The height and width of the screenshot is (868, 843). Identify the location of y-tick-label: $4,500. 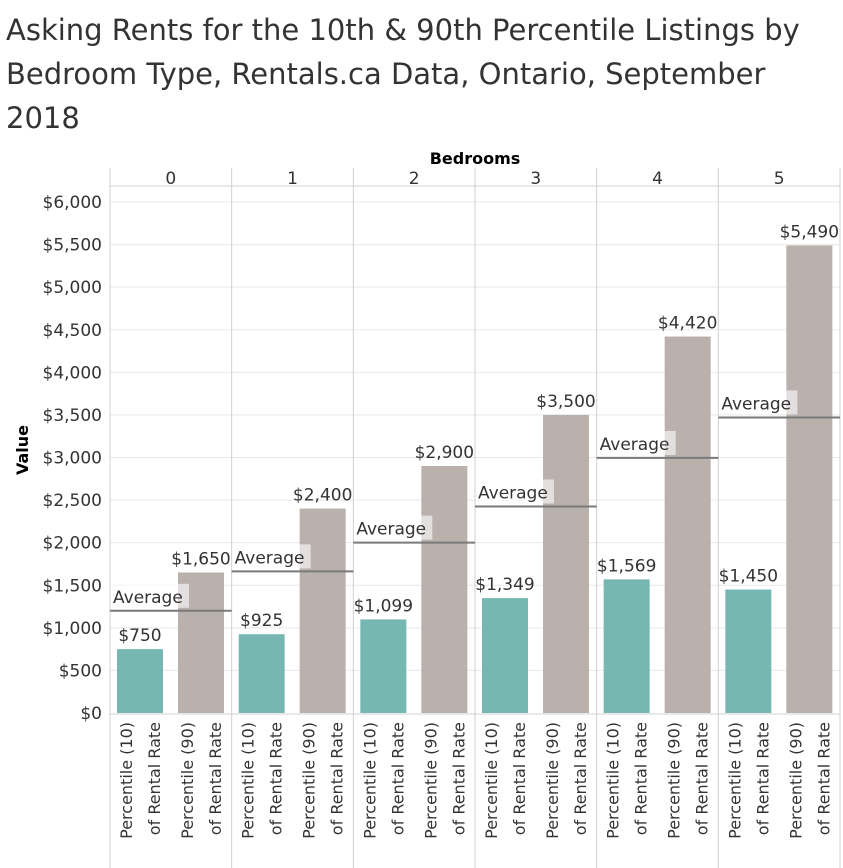
(72, 331).